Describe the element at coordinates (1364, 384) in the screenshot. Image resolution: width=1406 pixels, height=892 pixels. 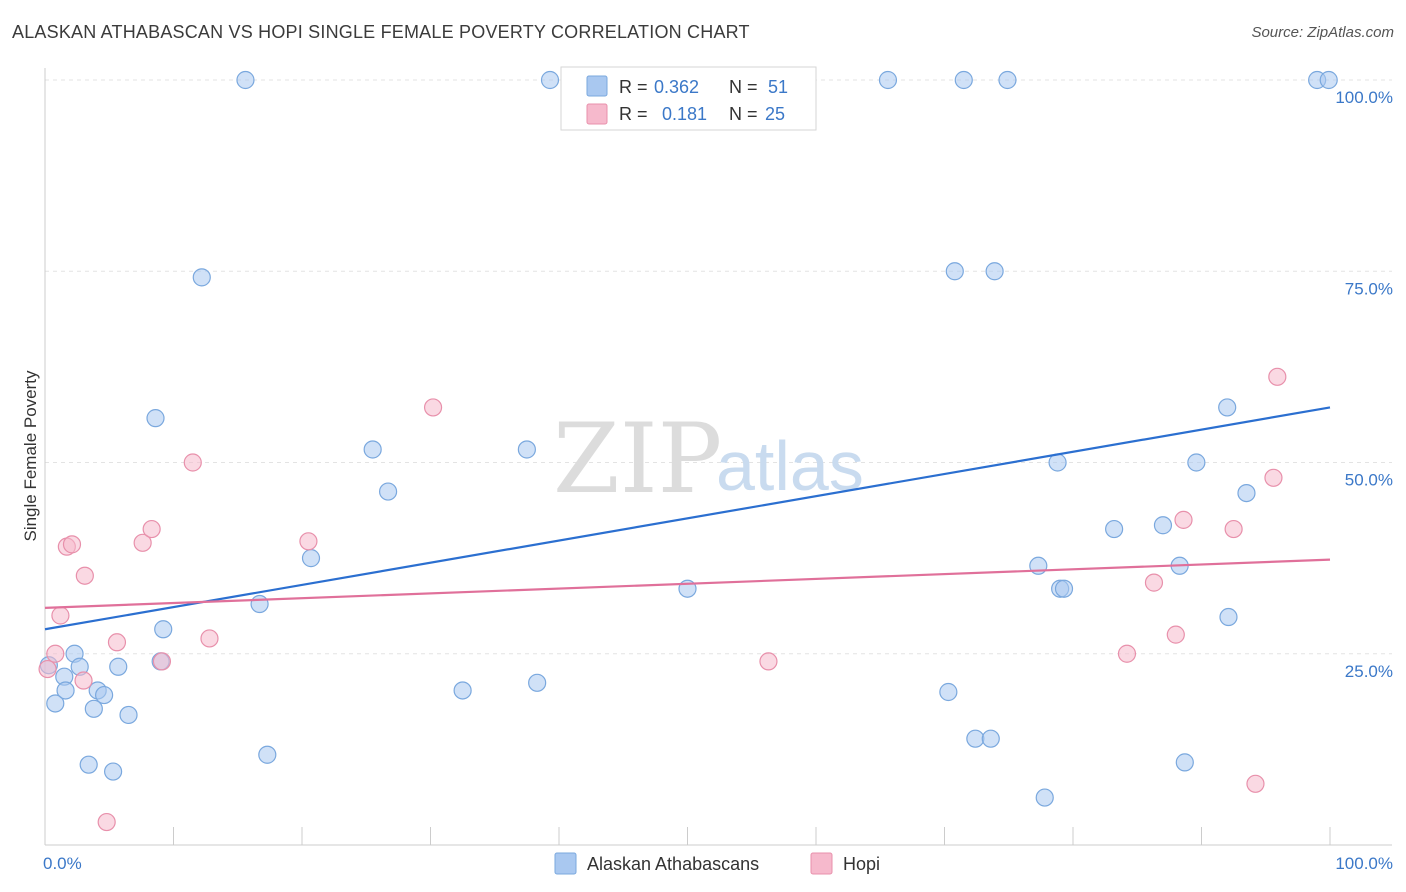
I see `y-tick-labels: 25.0% 50.0% 75.0% 100.0%` at that location.